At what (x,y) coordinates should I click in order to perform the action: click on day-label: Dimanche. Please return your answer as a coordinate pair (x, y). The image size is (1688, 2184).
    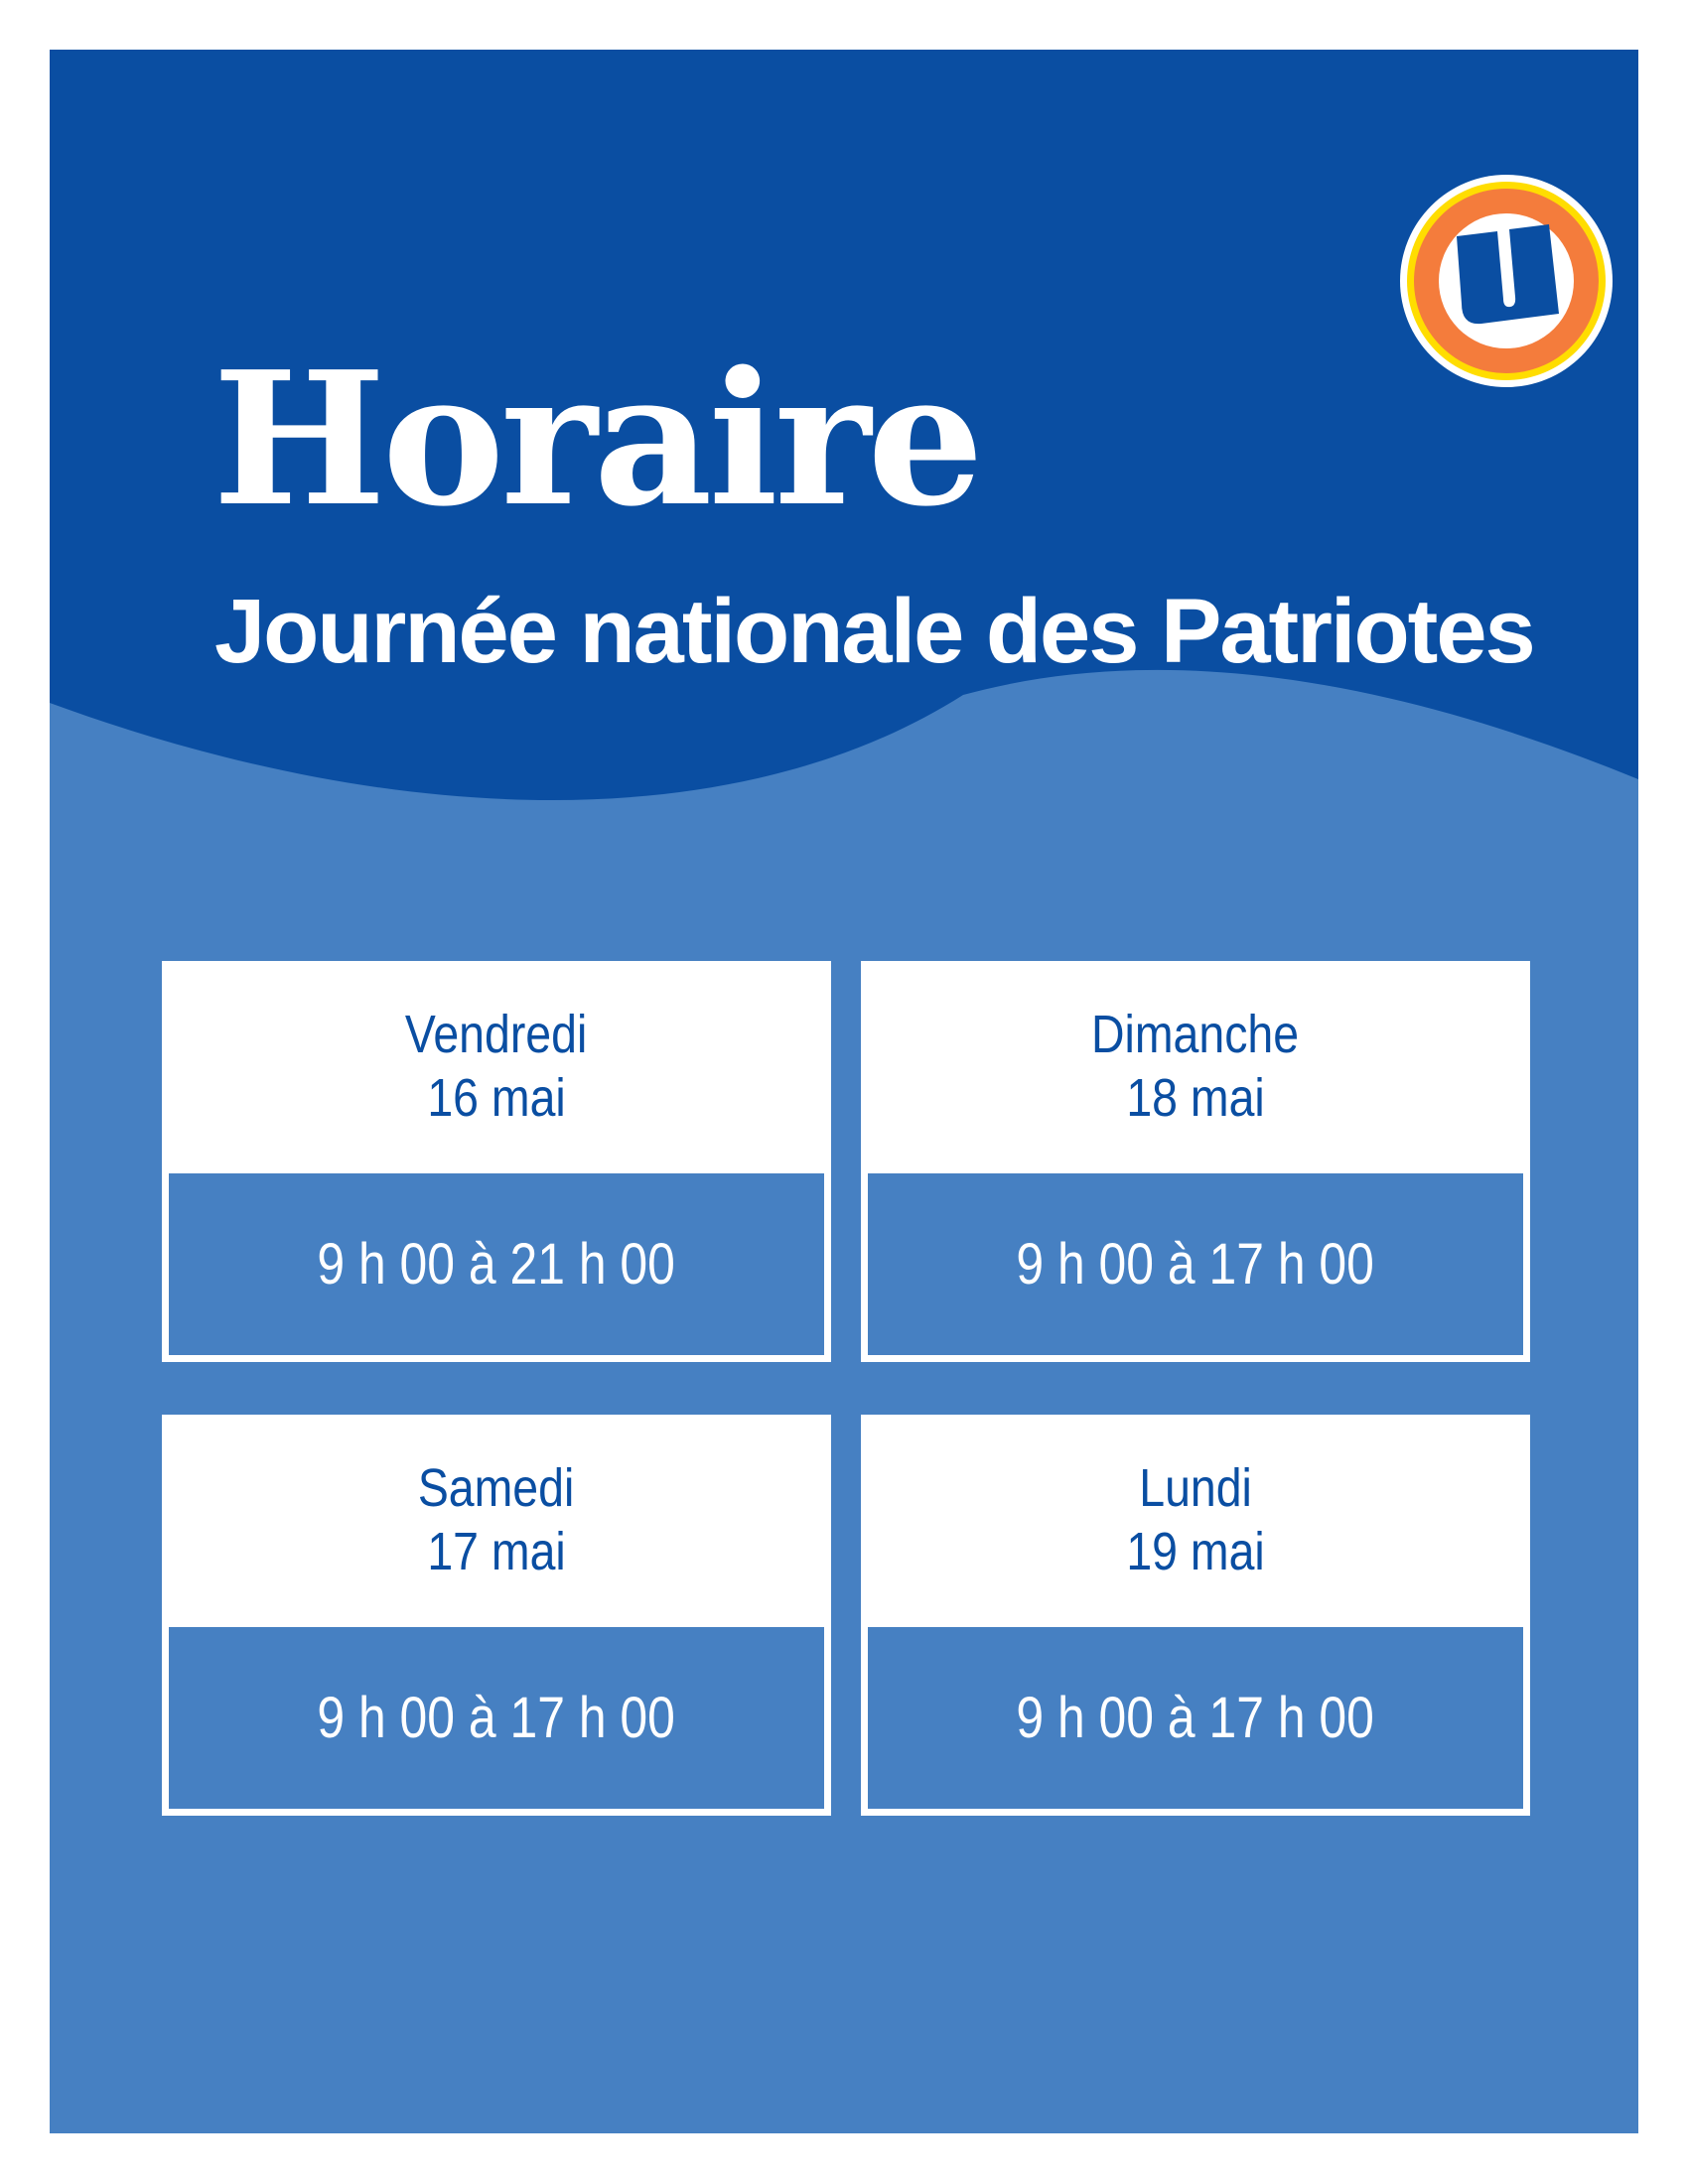
    Looking at the image, I should click on (1195, 1035).